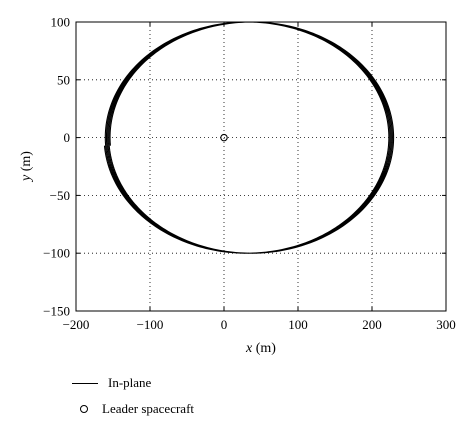 Image resolution: width=474 pixels, height=428 pixels. I want to click on y-tick-label: 0, so click(67, 137).